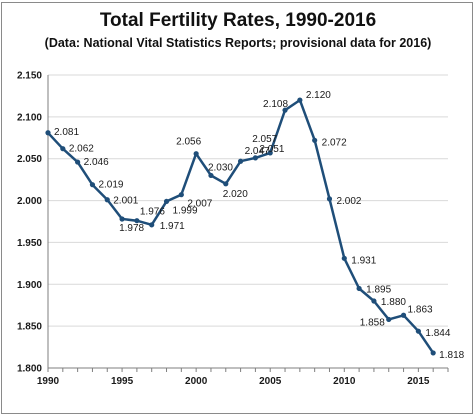 The width and height of the screenshot is (476, 418). I want to click on data-label: 1.895, so click(378, 289).